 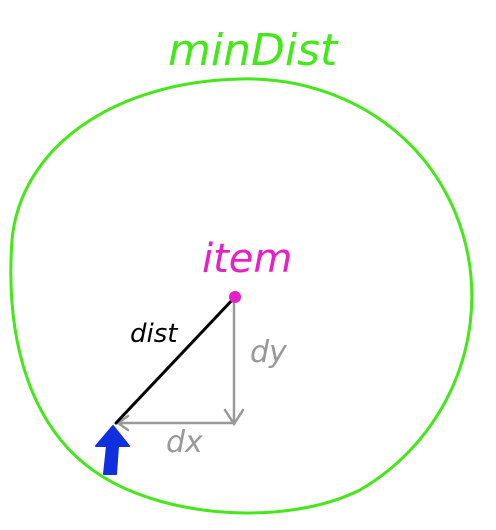 What do you see at coordinates (269, 352) in the screenshot?
I see `dy-label: dy` at bounding box center [269, 352].